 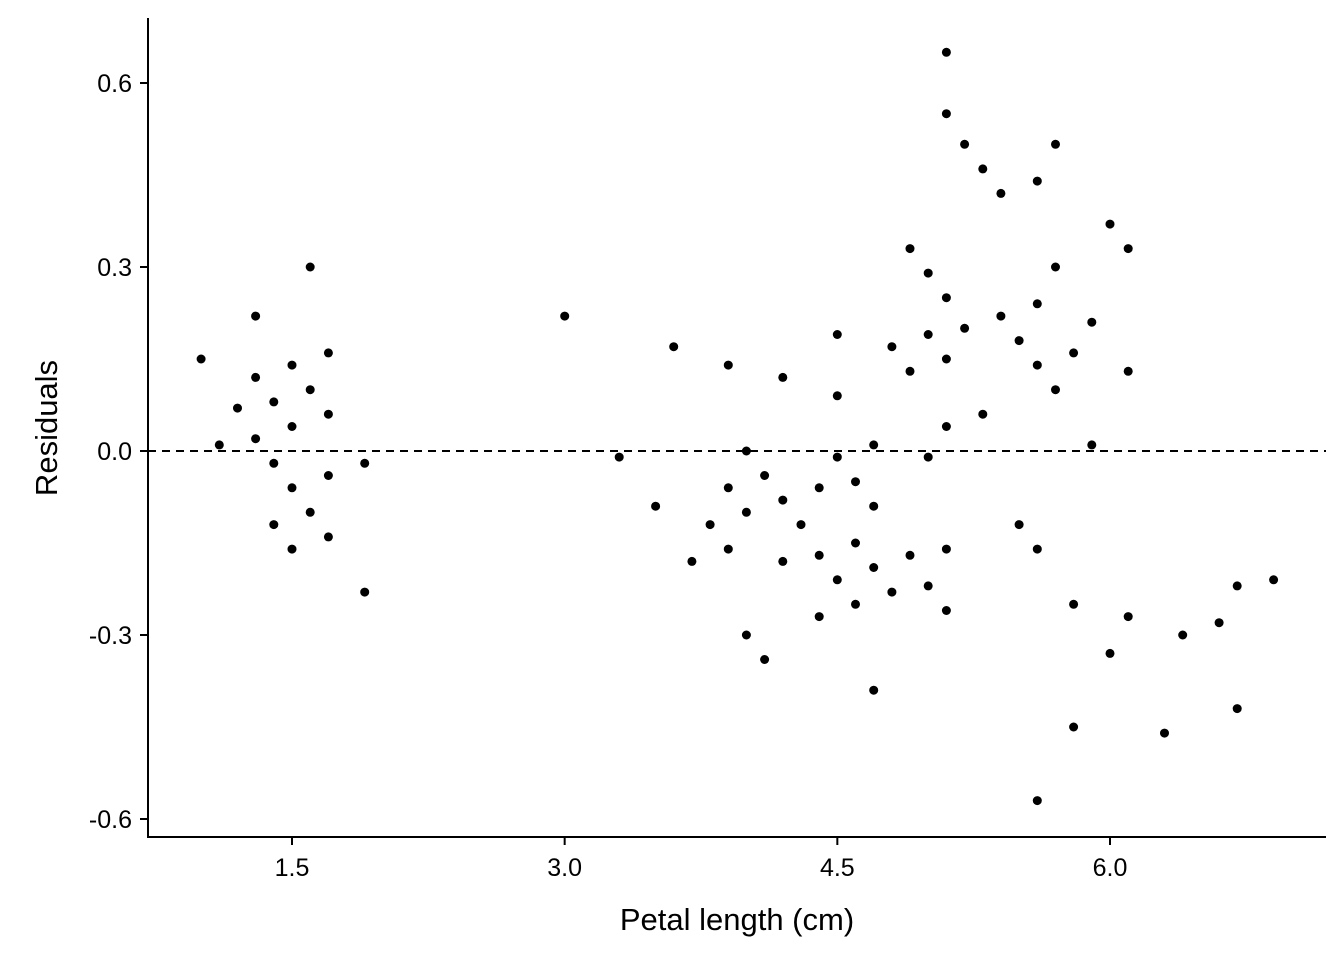 I want to click on y-tick-label: -0.6, so click(x=110, y=820).